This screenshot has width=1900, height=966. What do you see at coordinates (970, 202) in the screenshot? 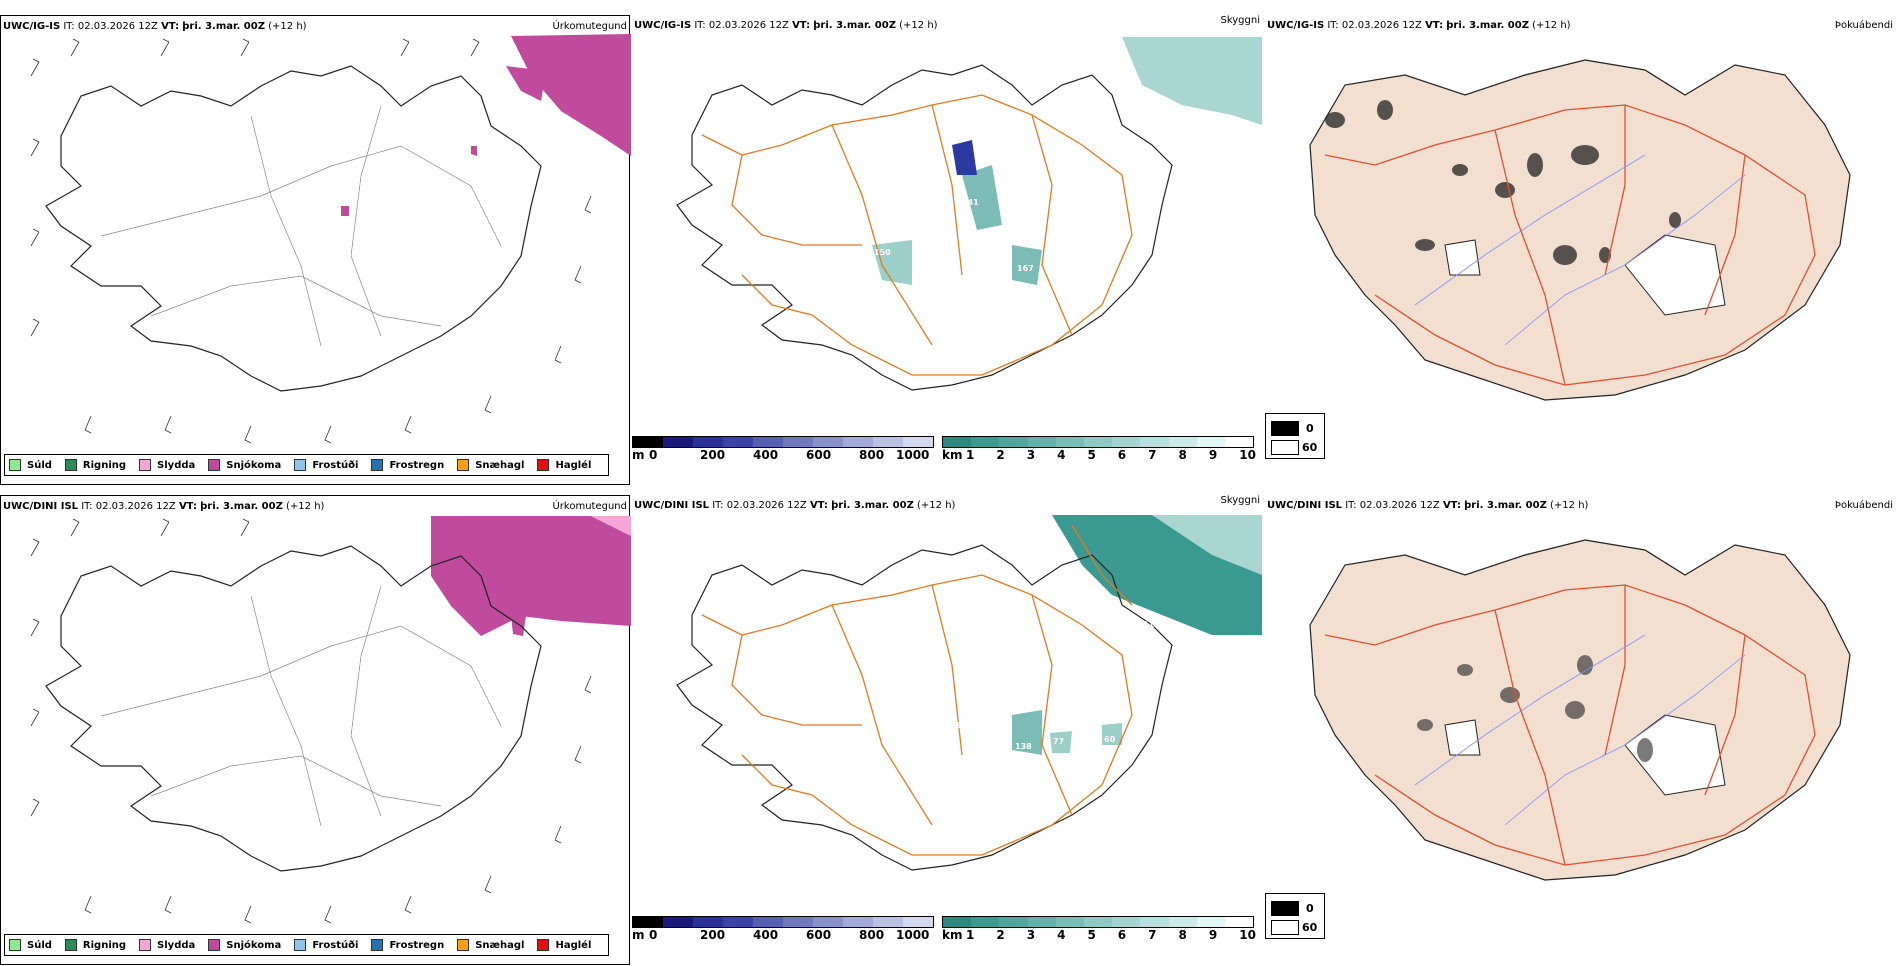
I see `cloudbase-label: 241` at bounding box center [970, 202].